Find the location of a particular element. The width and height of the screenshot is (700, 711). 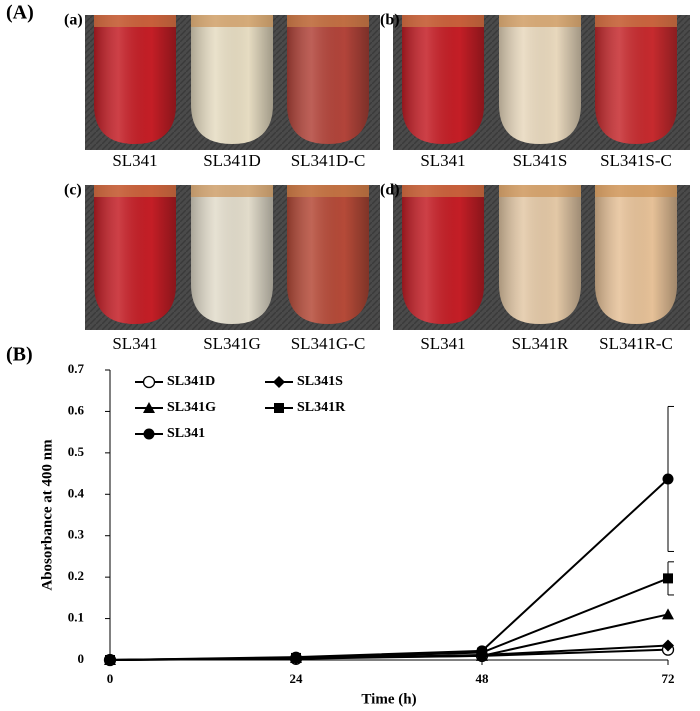

panel-label: (d) is located at coordinates (390, 190).